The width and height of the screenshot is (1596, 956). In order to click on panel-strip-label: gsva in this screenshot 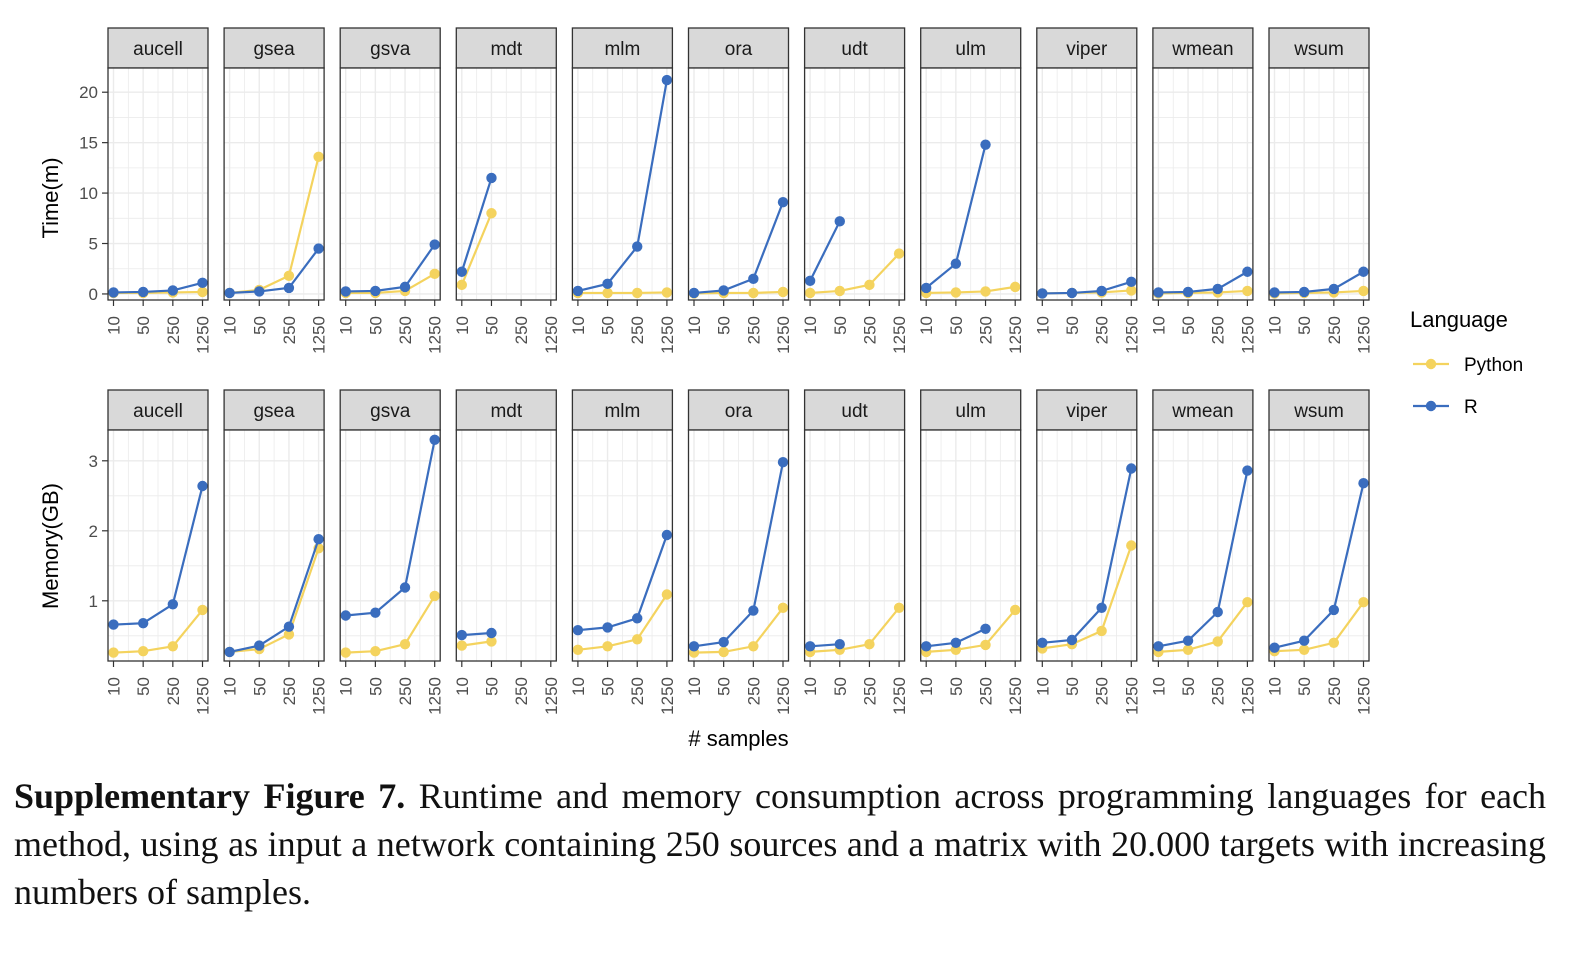, I will do `click(390, 49)`.